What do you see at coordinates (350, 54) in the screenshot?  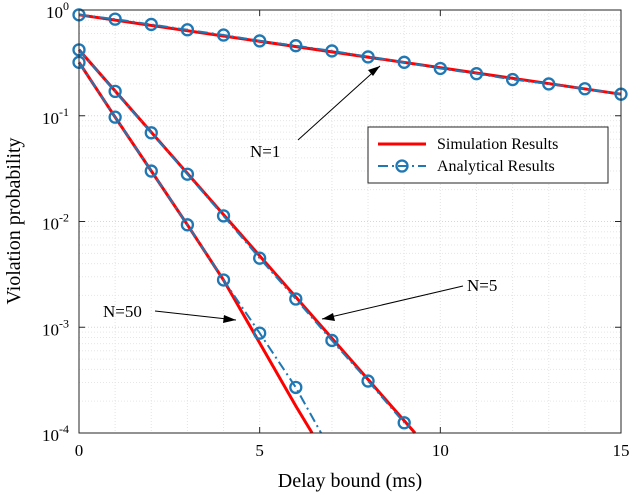 I see `simulation-curve-n1` at bounding box center [350, 54].